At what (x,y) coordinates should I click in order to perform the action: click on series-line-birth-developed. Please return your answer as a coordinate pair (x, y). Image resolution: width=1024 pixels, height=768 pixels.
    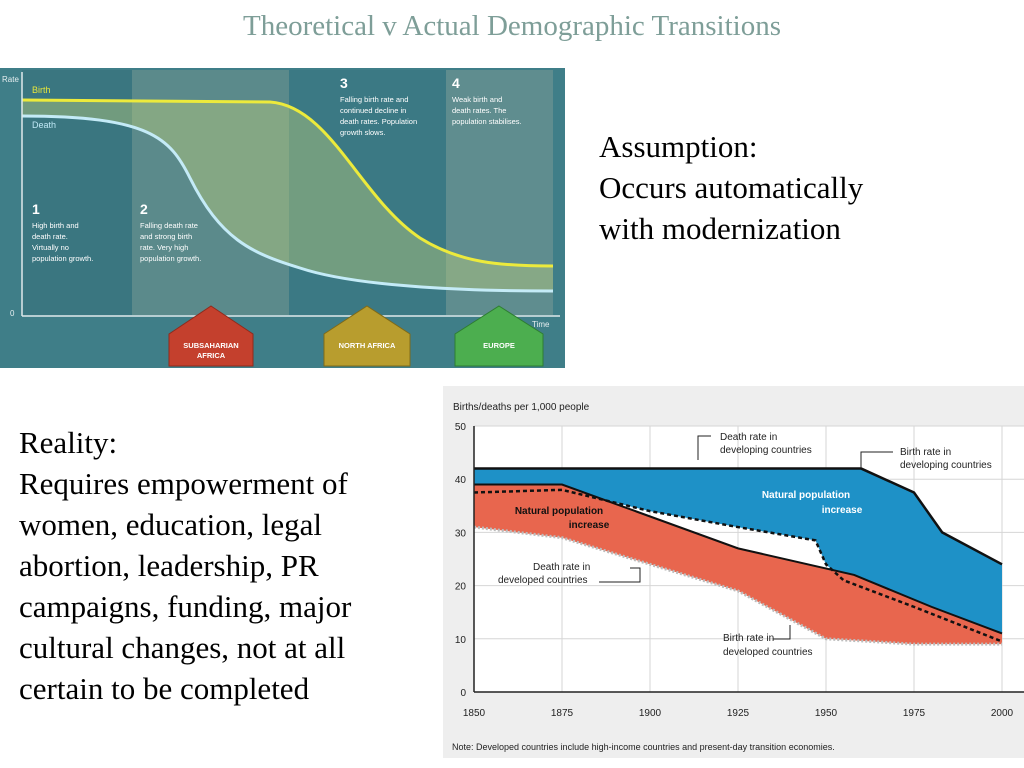
    Looking at the image, I should click on (738, 559).